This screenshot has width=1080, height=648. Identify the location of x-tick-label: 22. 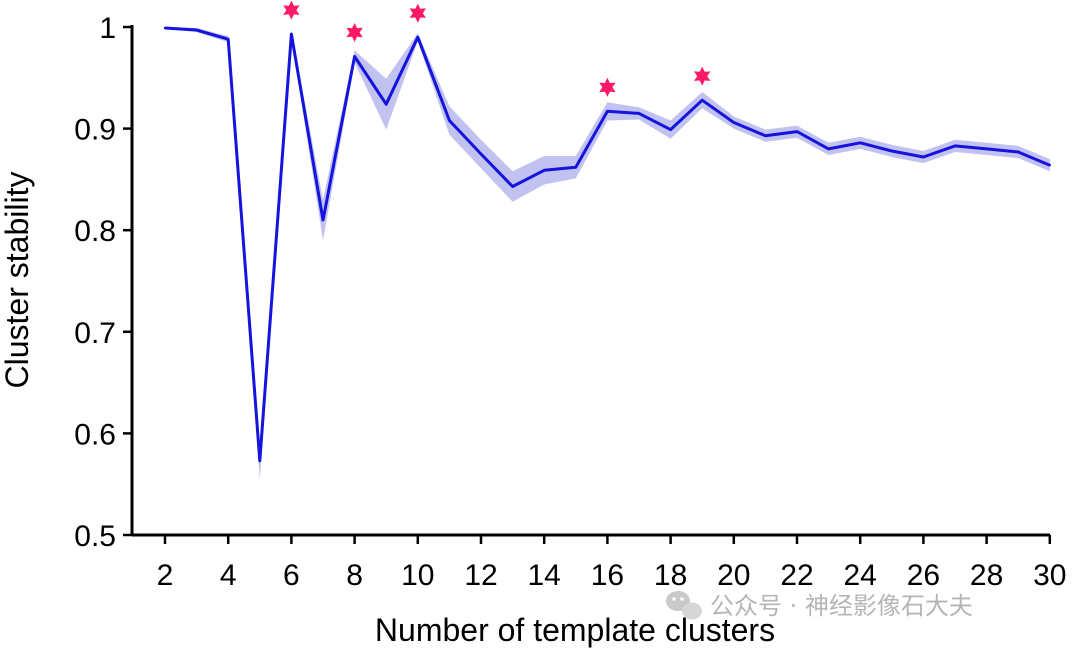
(796, 575).